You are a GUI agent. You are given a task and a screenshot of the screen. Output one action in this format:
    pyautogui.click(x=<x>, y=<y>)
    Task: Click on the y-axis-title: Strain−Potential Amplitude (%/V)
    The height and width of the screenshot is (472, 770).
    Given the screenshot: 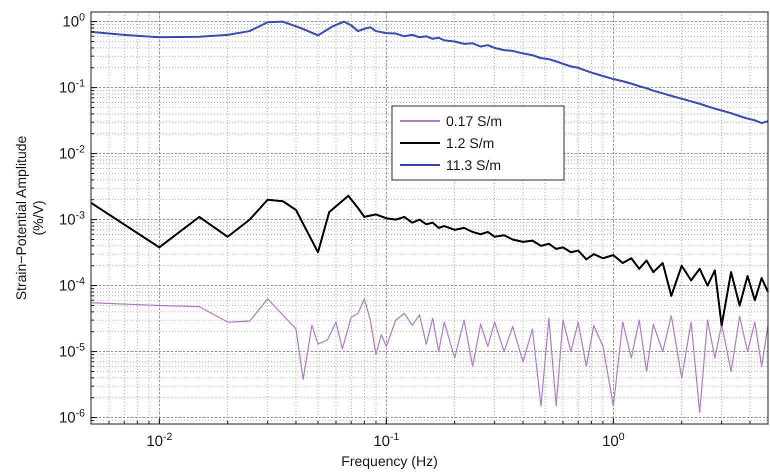 What is the action you would take?
    pyautogui.click(x=29, y=217)
    